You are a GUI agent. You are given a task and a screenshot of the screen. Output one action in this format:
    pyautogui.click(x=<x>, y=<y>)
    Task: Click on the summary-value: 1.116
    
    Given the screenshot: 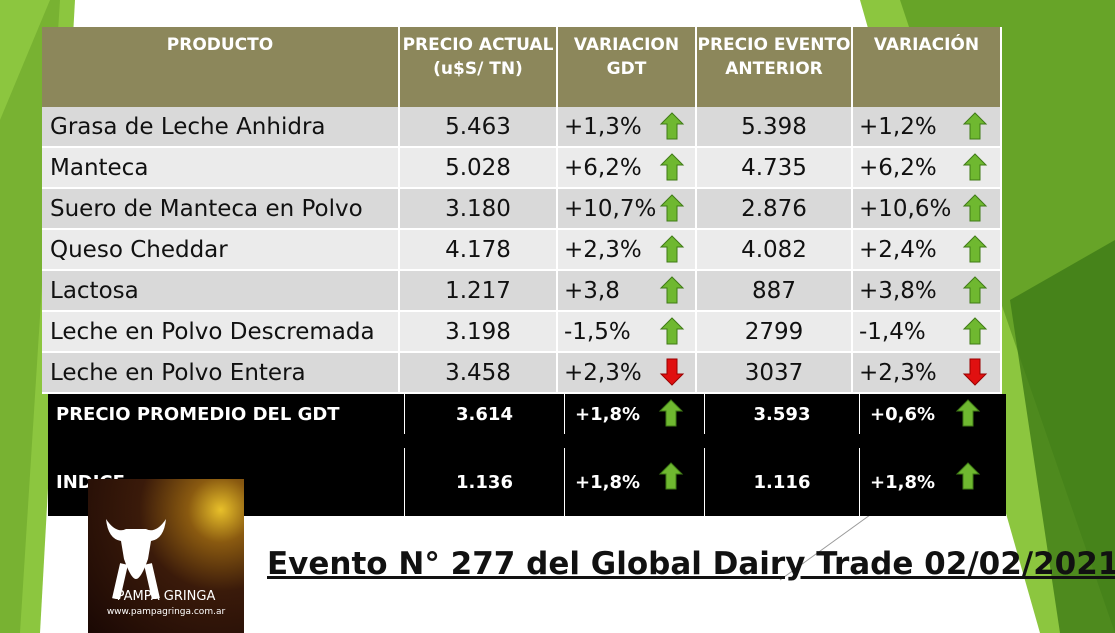 What is the action you would take?
    pyautogui.click(x=782, y=482)
    